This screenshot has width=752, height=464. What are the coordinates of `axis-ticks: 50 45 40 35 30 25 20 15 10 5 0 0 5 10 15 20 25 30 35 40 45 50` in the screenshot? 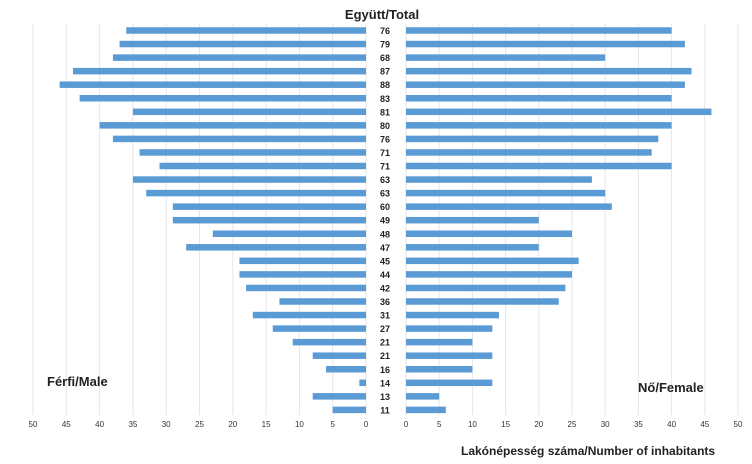 It's located at (386, 424).